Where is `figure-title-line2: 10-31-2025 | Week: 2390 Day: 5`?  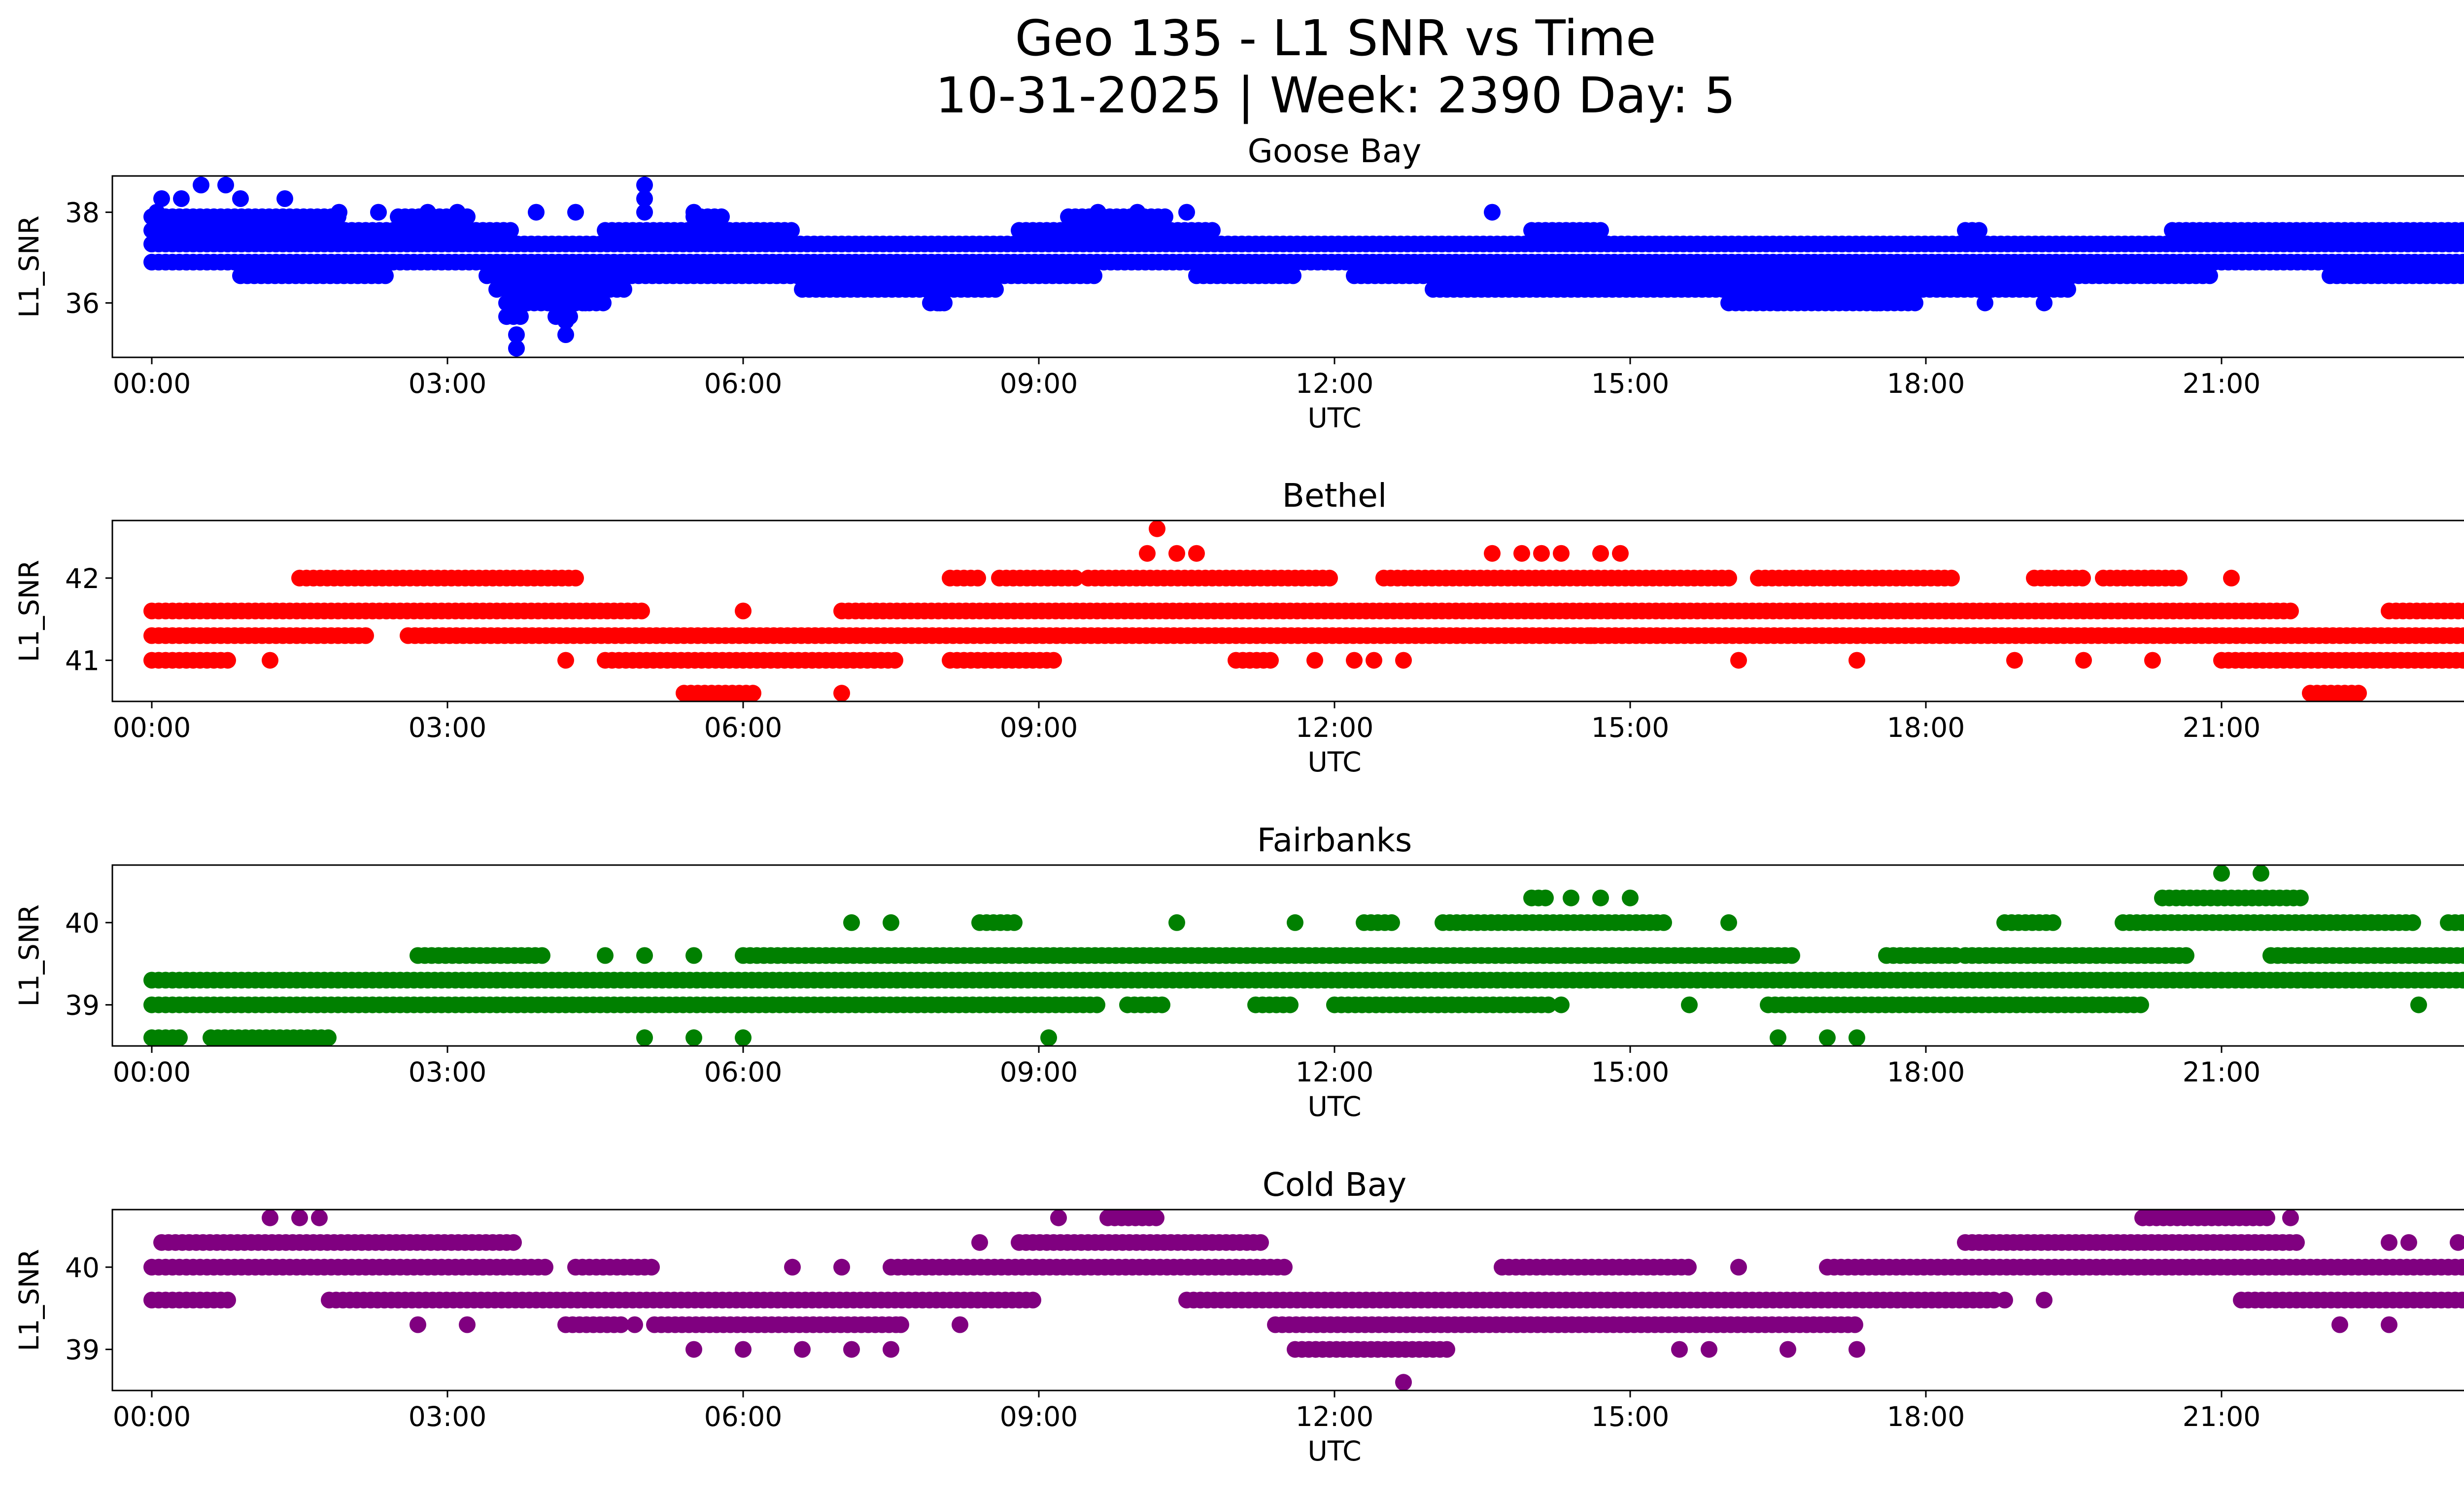
figure-title-line2: 10-31-2025 | Week: 2390 Day: 5 is located at coordinates (1335, 95).